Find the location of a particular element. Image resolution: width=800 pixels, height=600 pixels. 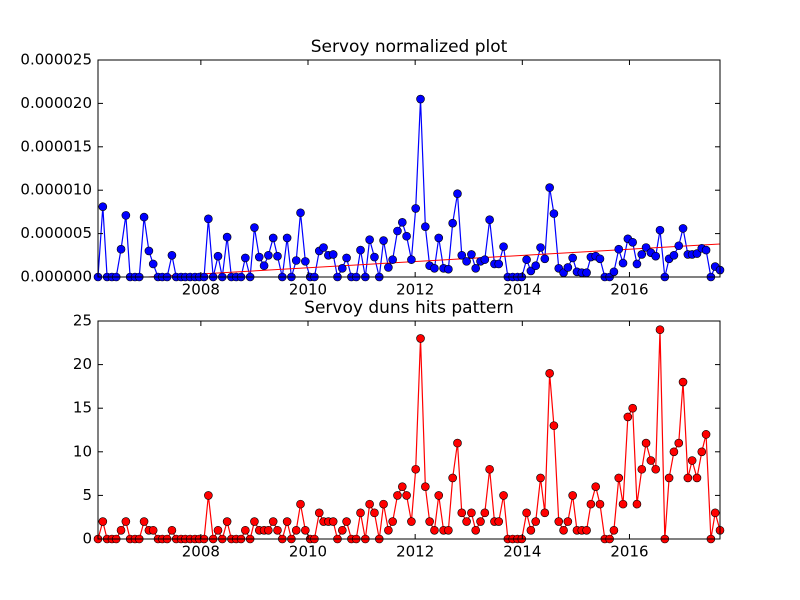

x-tick-label: 2014 is located at coordinates (522, 552).